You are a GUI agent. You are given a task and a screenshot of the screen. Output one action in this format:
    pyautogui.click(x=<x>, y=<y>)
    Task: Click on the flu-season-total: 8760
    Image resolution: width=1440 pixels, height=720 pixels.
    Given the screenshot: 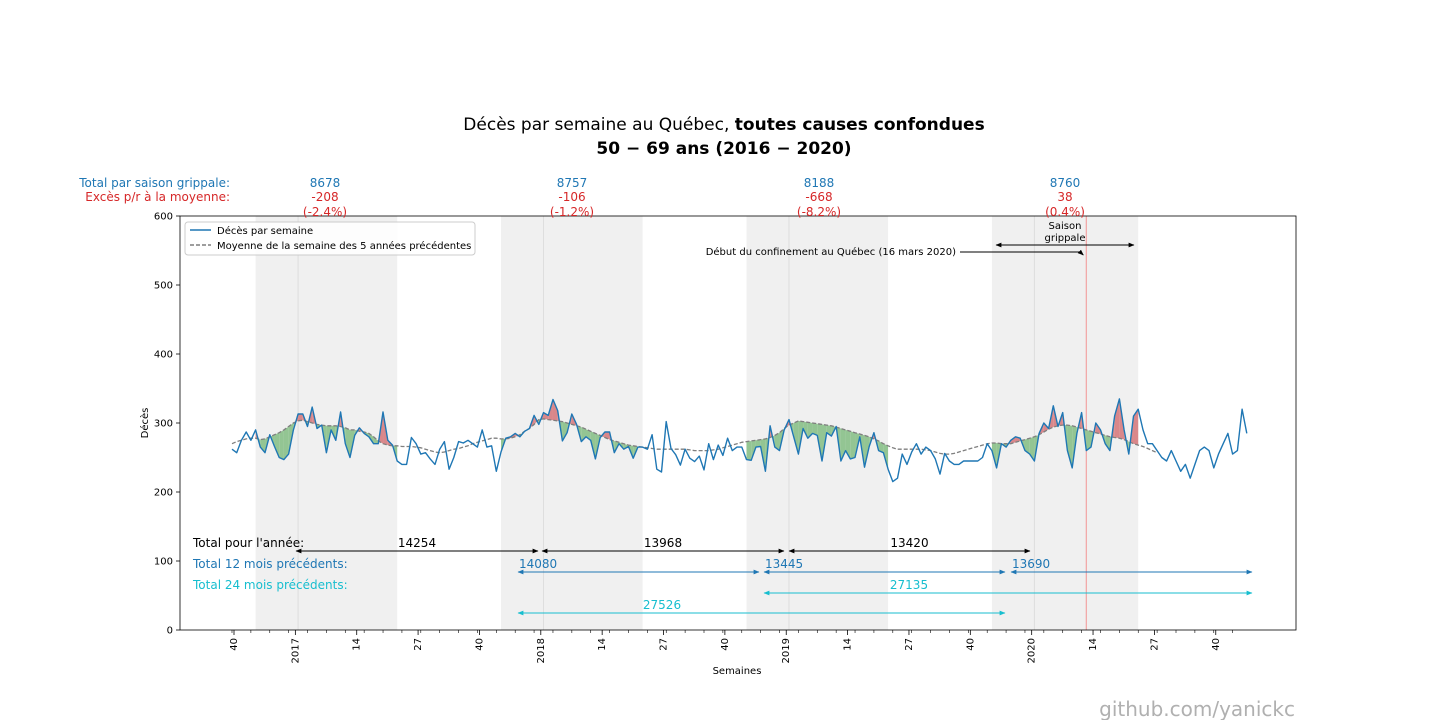 What is the action you would take?
    pyautogui.click(x=1065, y=183)
    